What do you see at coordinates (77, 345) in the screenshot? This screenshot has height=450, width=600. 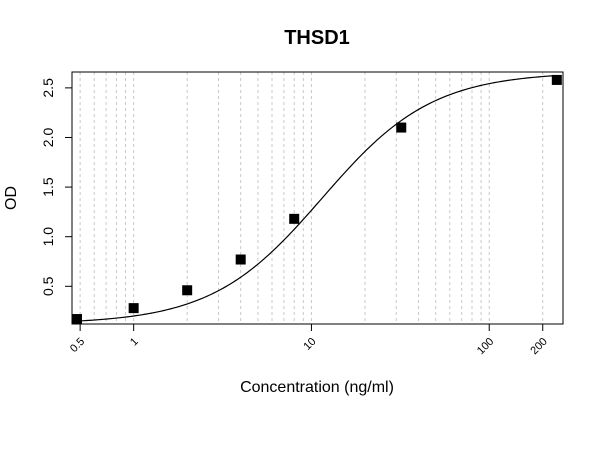 I see `x-tick-label: 0.5` at bounding box center [77, 345].